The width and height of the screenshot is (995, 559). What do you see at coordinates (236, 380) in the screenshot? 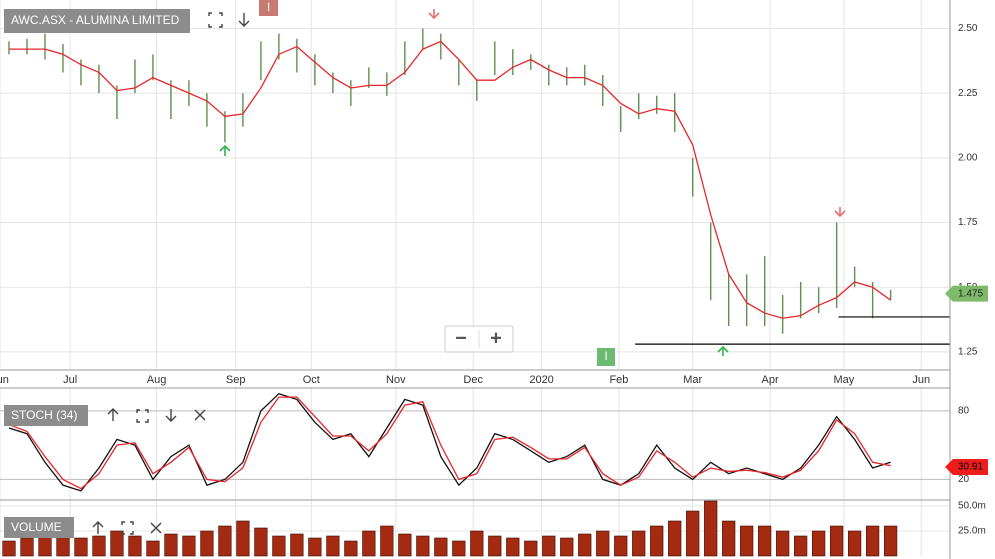
I see `x-tick-label: Sep` at bounding box center [236, 380].